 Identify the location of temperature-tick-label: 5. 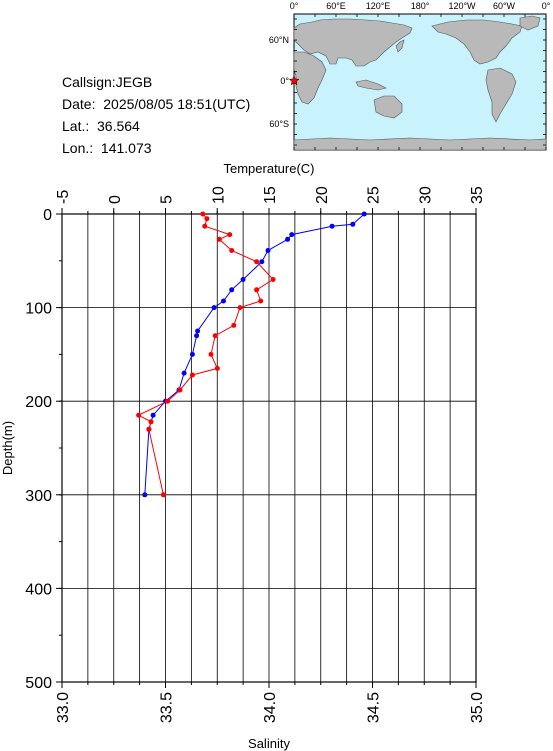
(167, 199).